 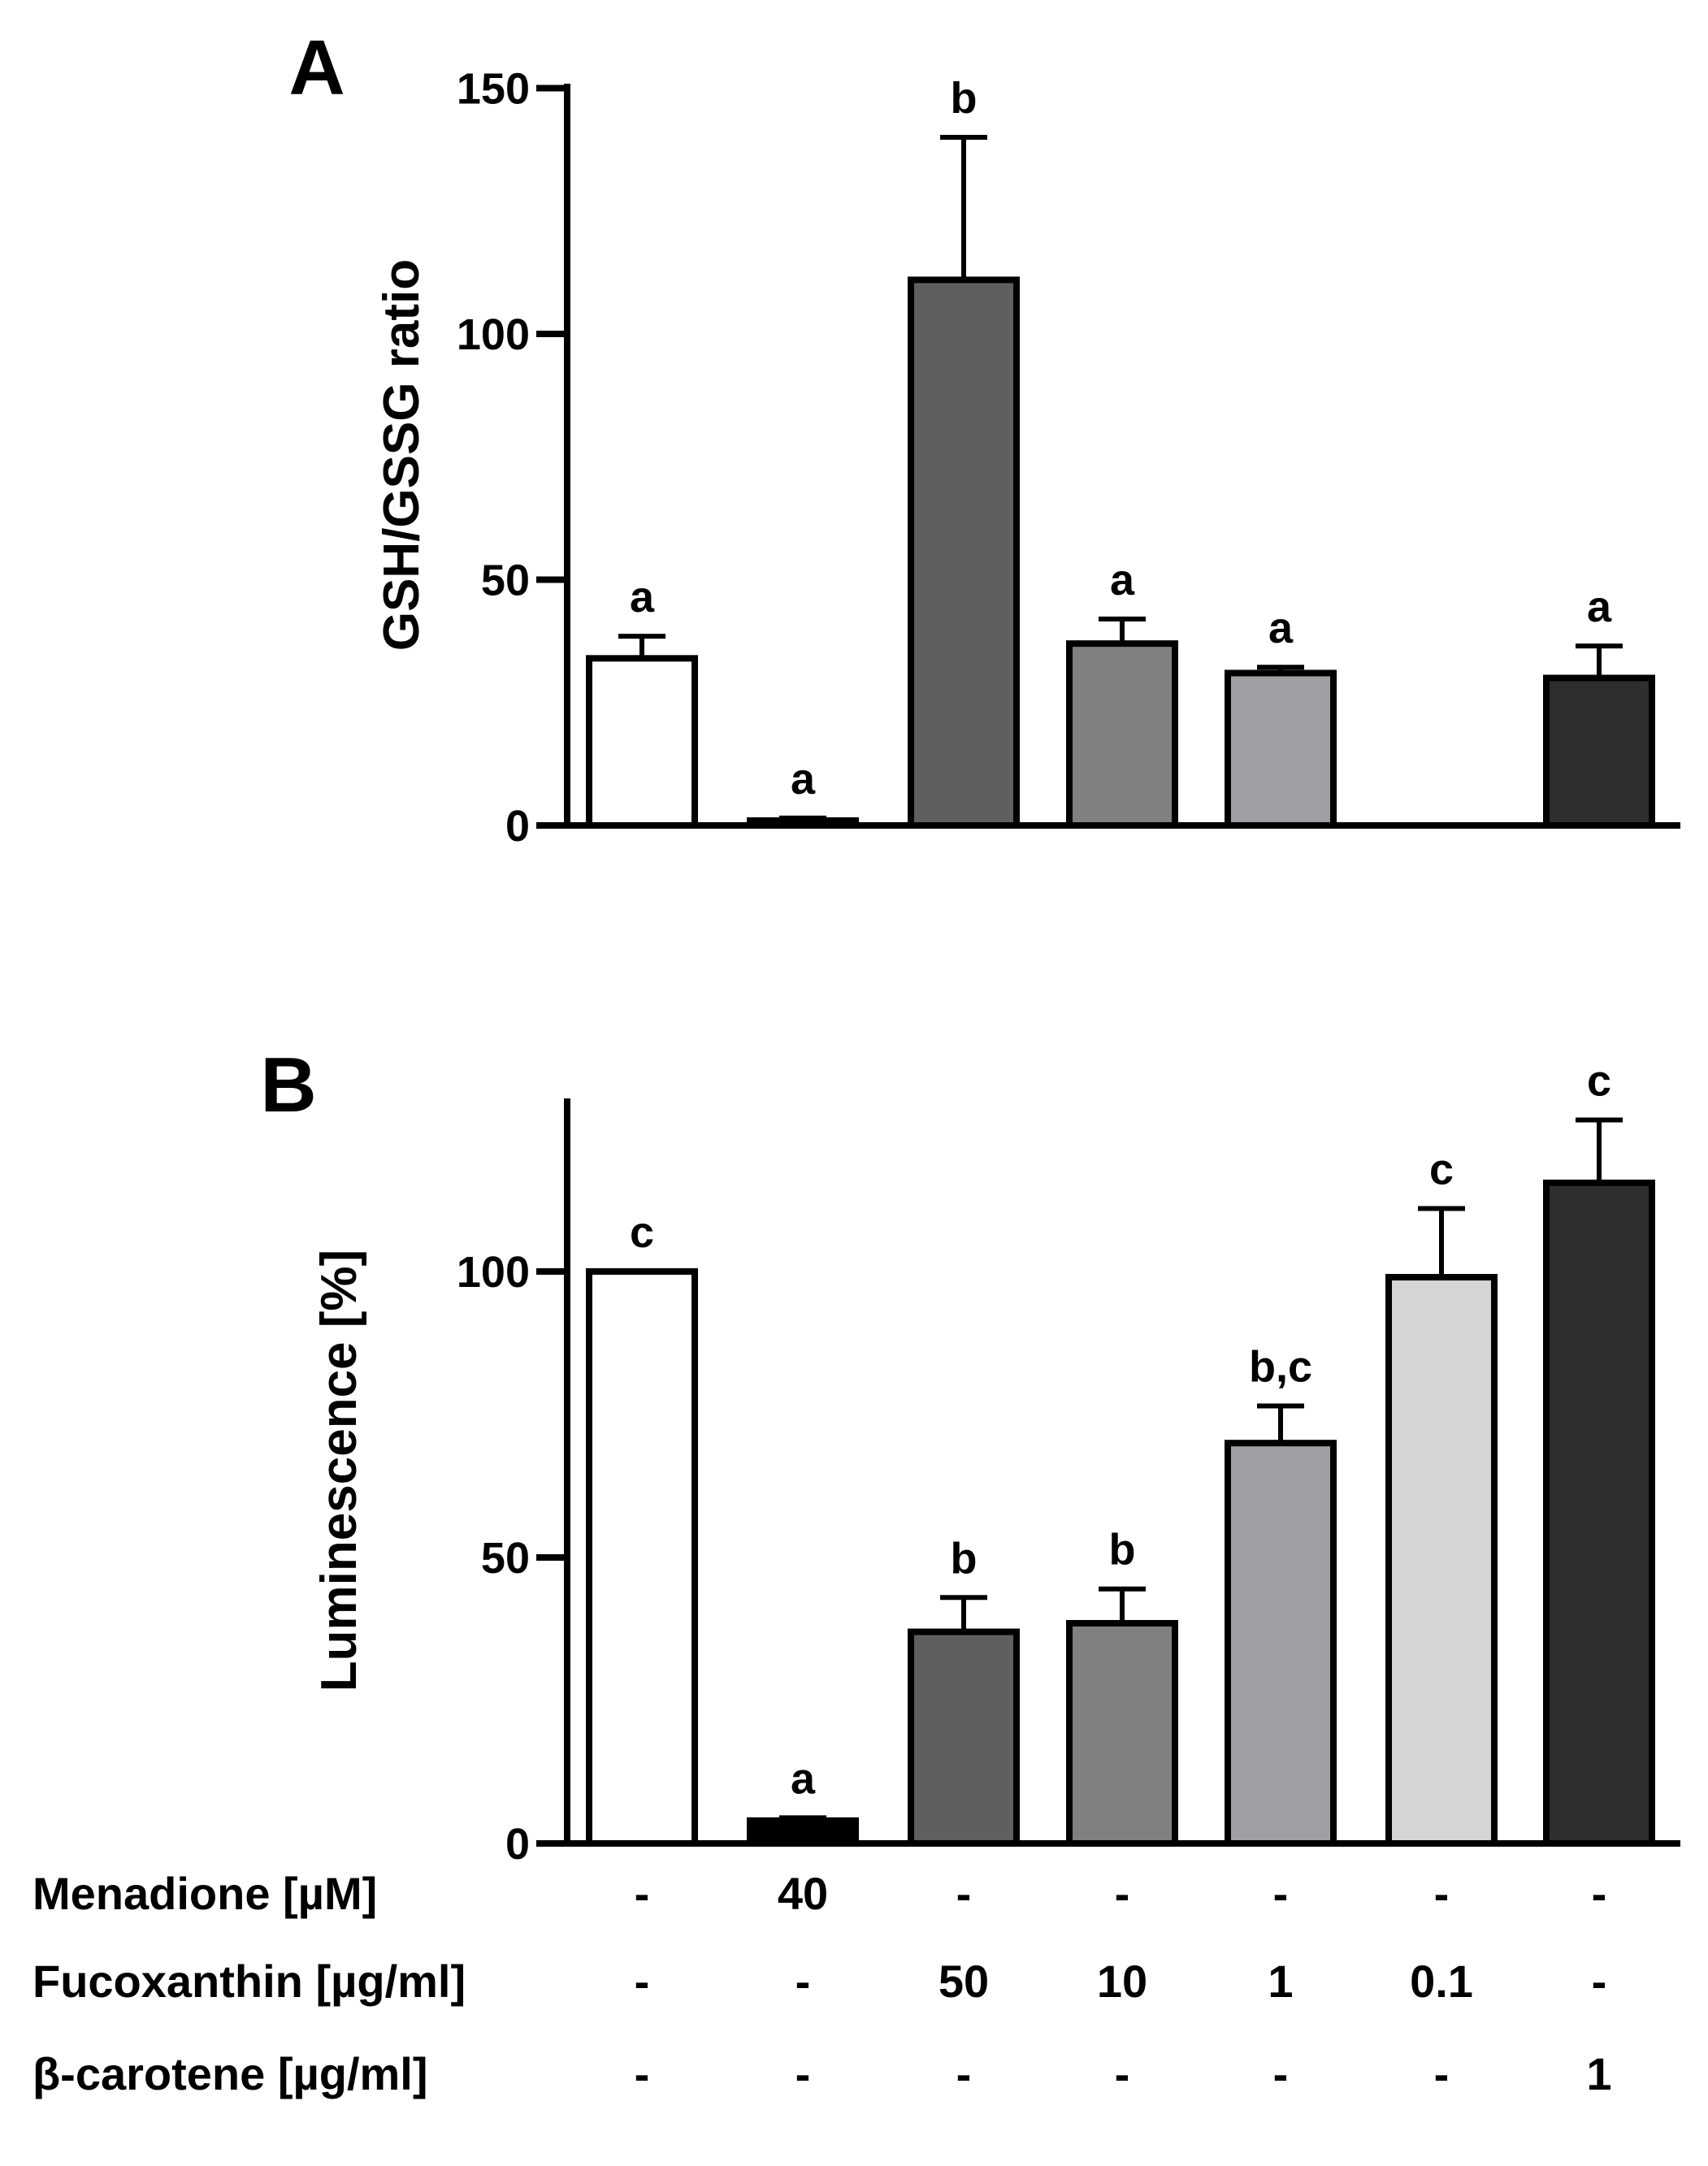 What do you see at coordinates (1122, 2073) in the screenshot?
I see `treatment-value-r3-c4: -` at bounding box center [1122, 2073].